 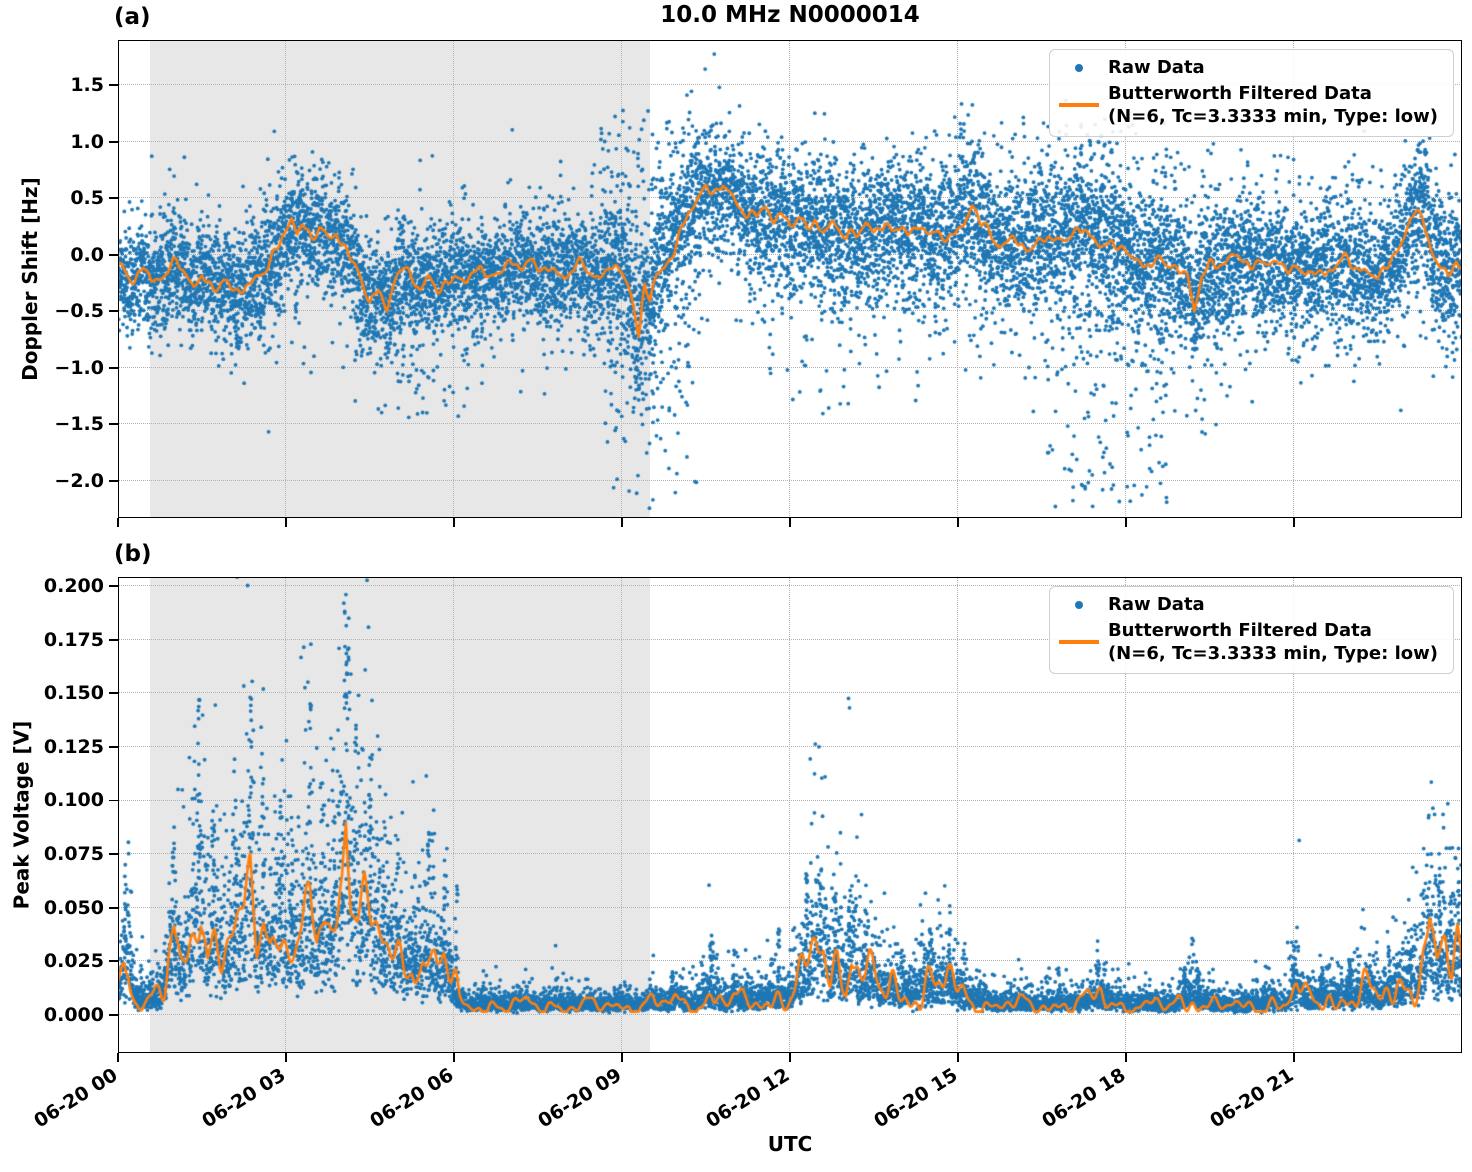 I want to click on x-tick-label: 06-20 18, so click(x=1084, y=1098).